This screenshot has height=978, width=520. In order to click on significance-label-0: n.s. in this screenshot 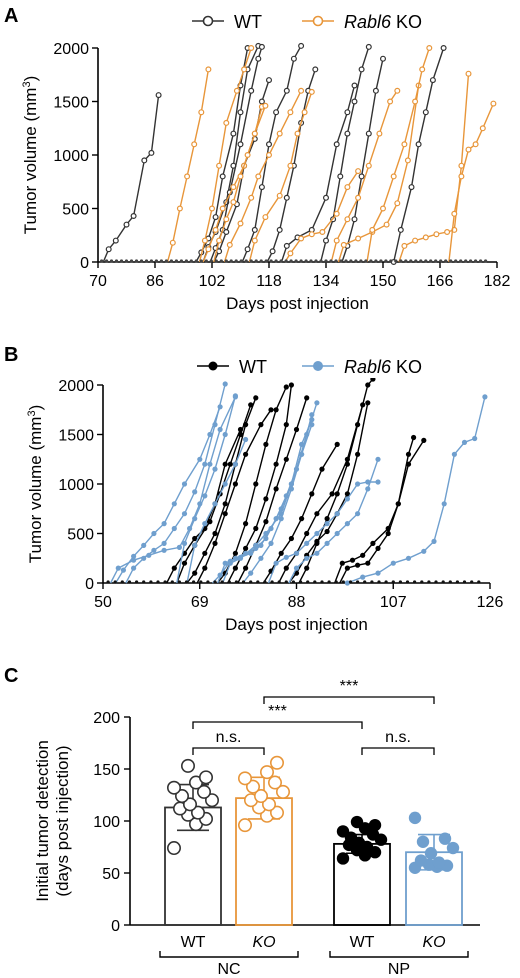, I will do `click(229, 737)`.